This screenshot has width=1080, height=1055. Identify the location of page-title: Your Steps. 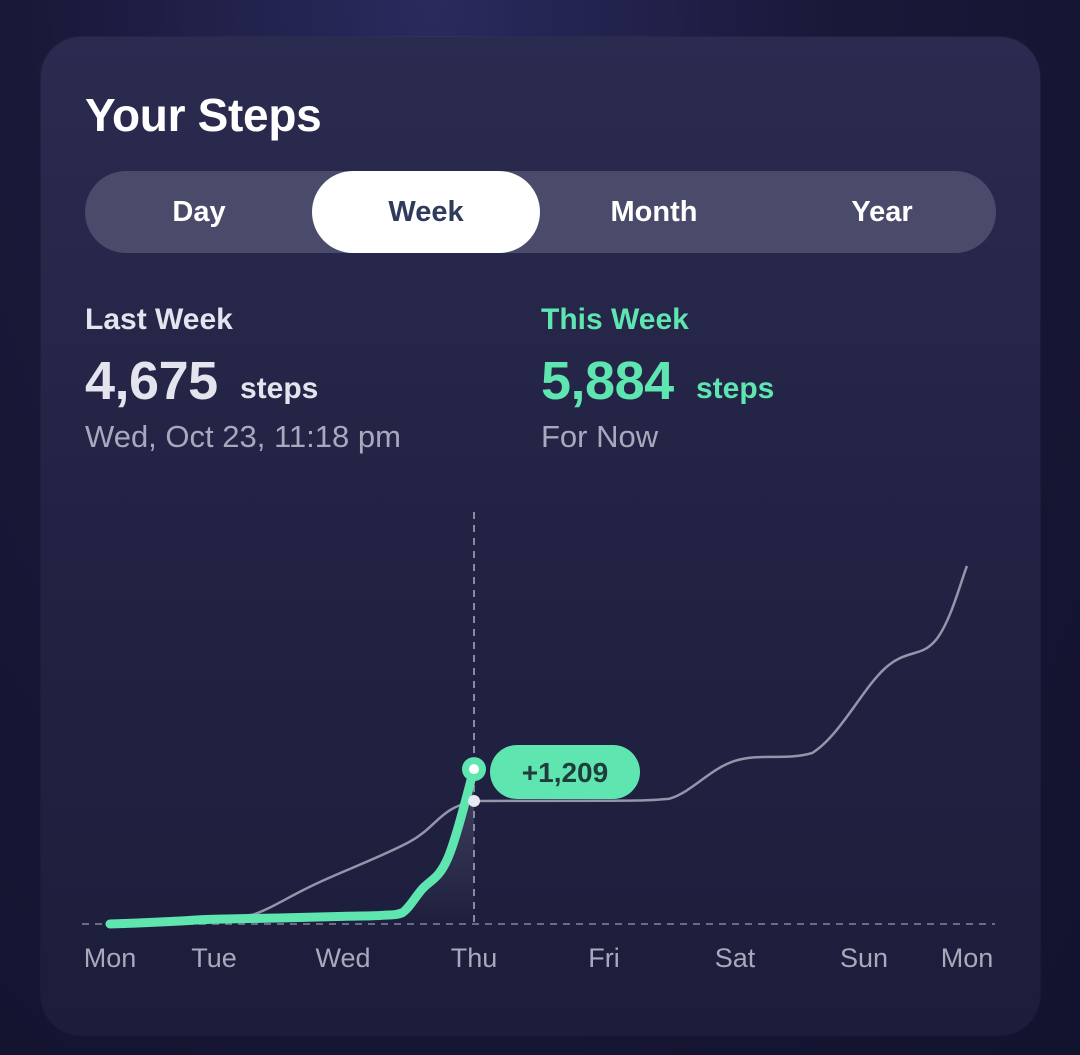
(203, 115).